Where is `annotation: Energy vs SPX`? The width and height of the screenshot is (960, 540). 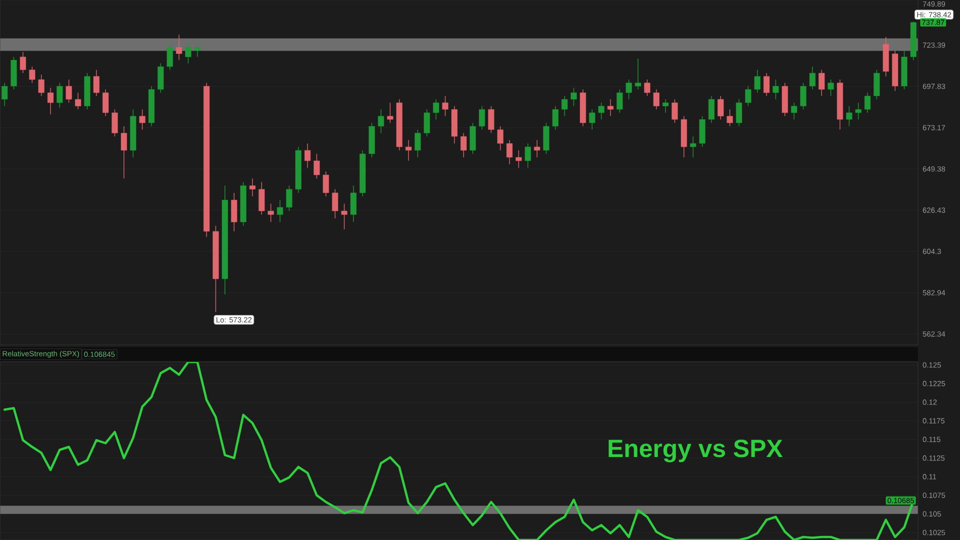 annotation: Energy vs SPX is located at coordinates (695, 451).